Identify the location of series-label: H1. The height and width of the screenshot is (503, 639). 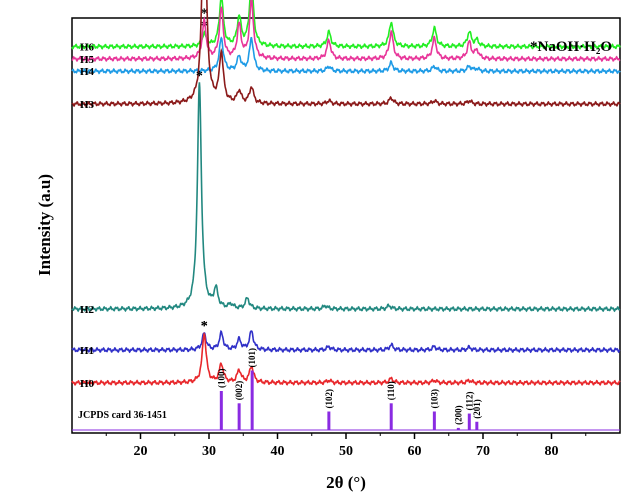
(87, 351).